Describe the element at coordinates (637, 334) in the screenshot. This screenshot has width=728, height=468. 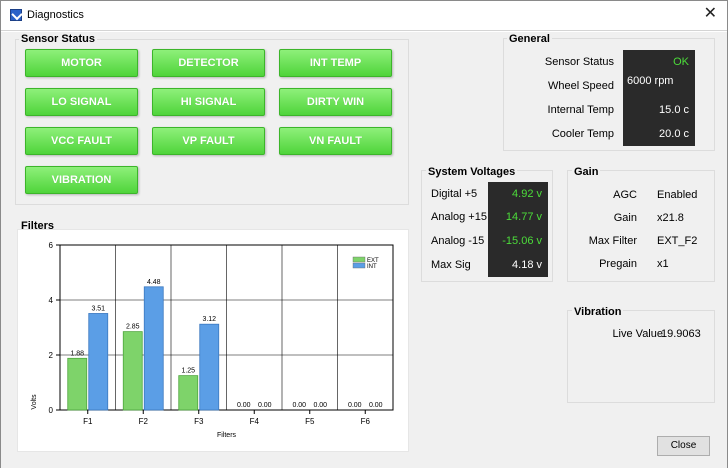
I see `vibration-live-label: Live Value` at that location.